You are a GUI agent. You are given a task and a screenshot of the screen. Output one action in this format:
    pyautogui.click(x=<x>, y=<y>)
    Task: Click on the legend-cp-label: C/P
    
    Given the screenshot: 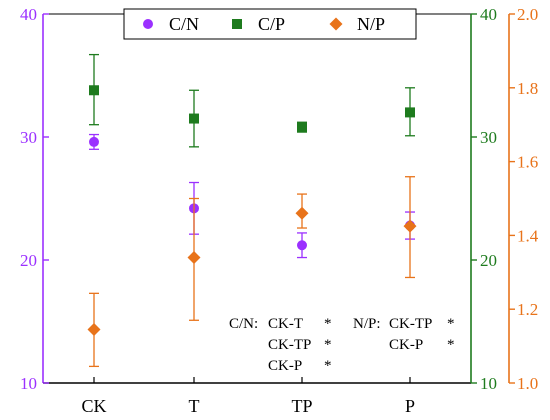 What is the action you would take?
    pyautogui.click(x=271, y=24)
    